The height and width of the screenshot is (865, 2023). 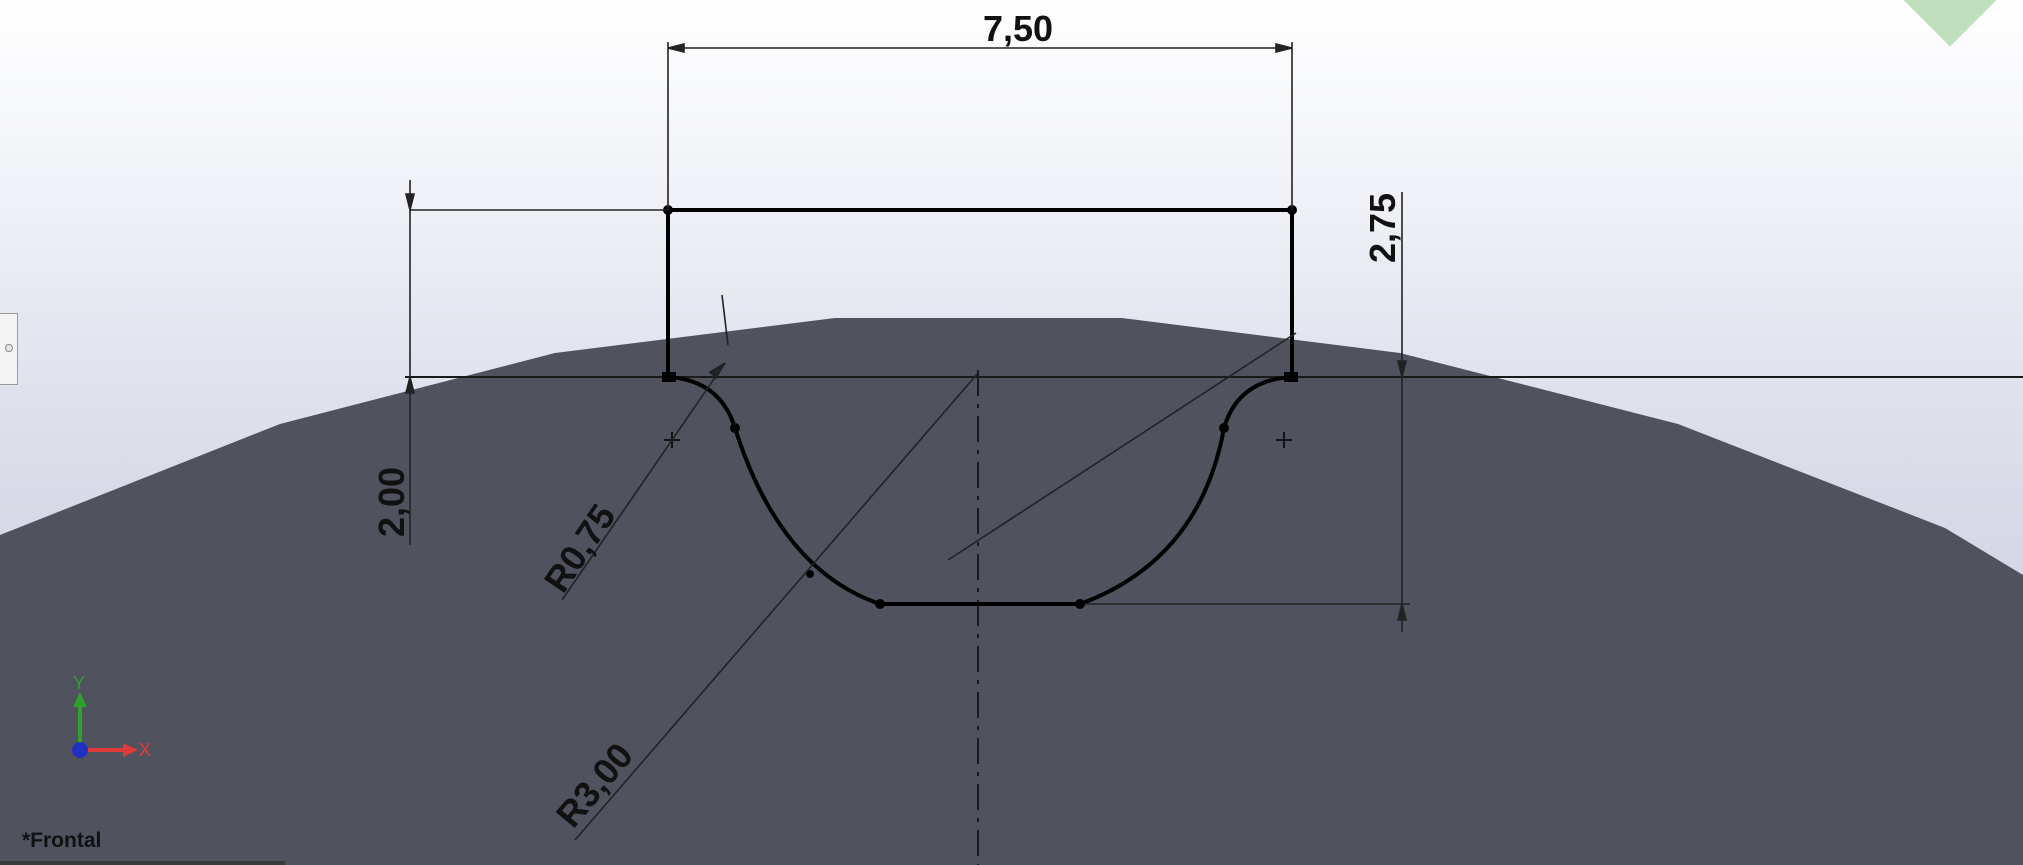 What do you see at coordinates (1382, 228) in the screenshot?
I see `dimension-height-total-label: 2,75` at bounding box center [1382, 228].